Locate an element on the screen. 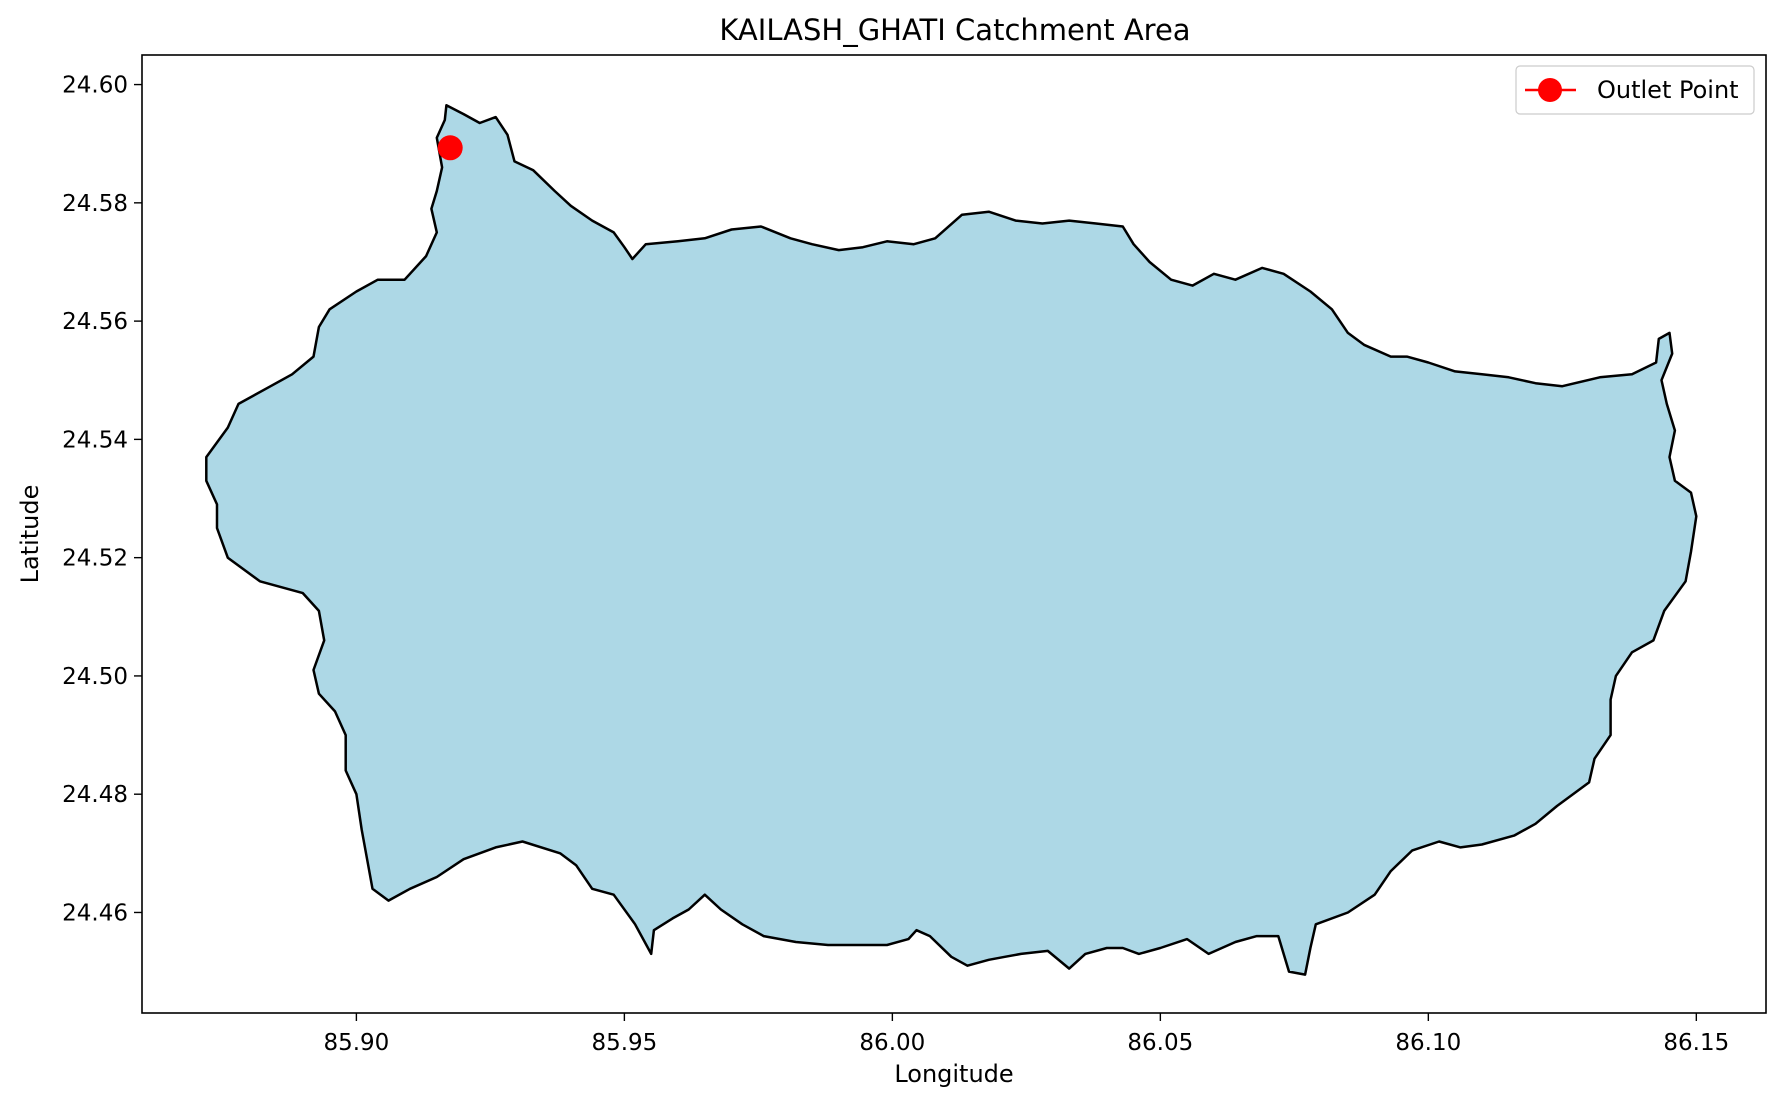 The width and height of the screenshot is (1781, 1105). y-tick-label: 24.46 is located at coordinates (95, 913).